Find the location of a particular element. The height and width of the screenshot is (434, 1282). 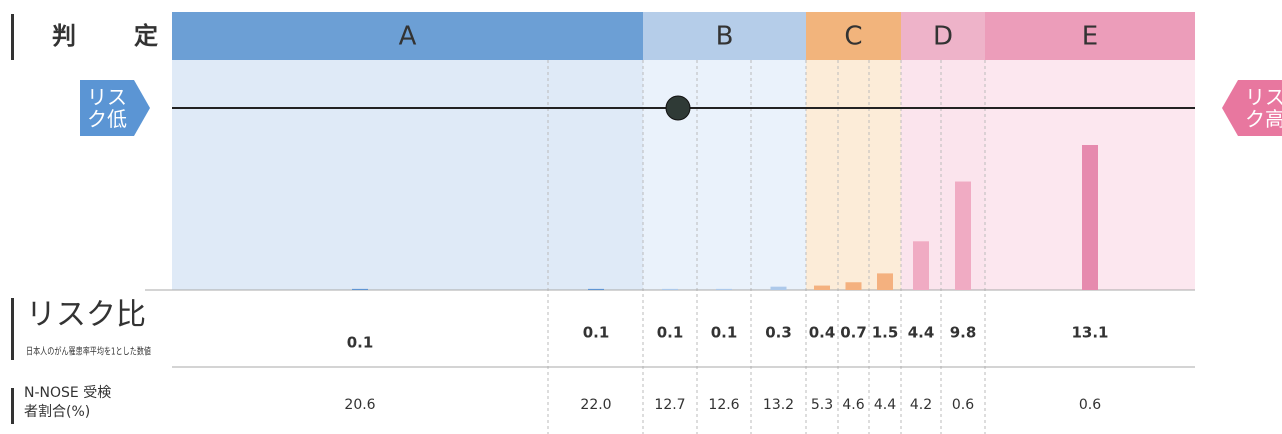

low-arrow is located at coordinates (115, 108).